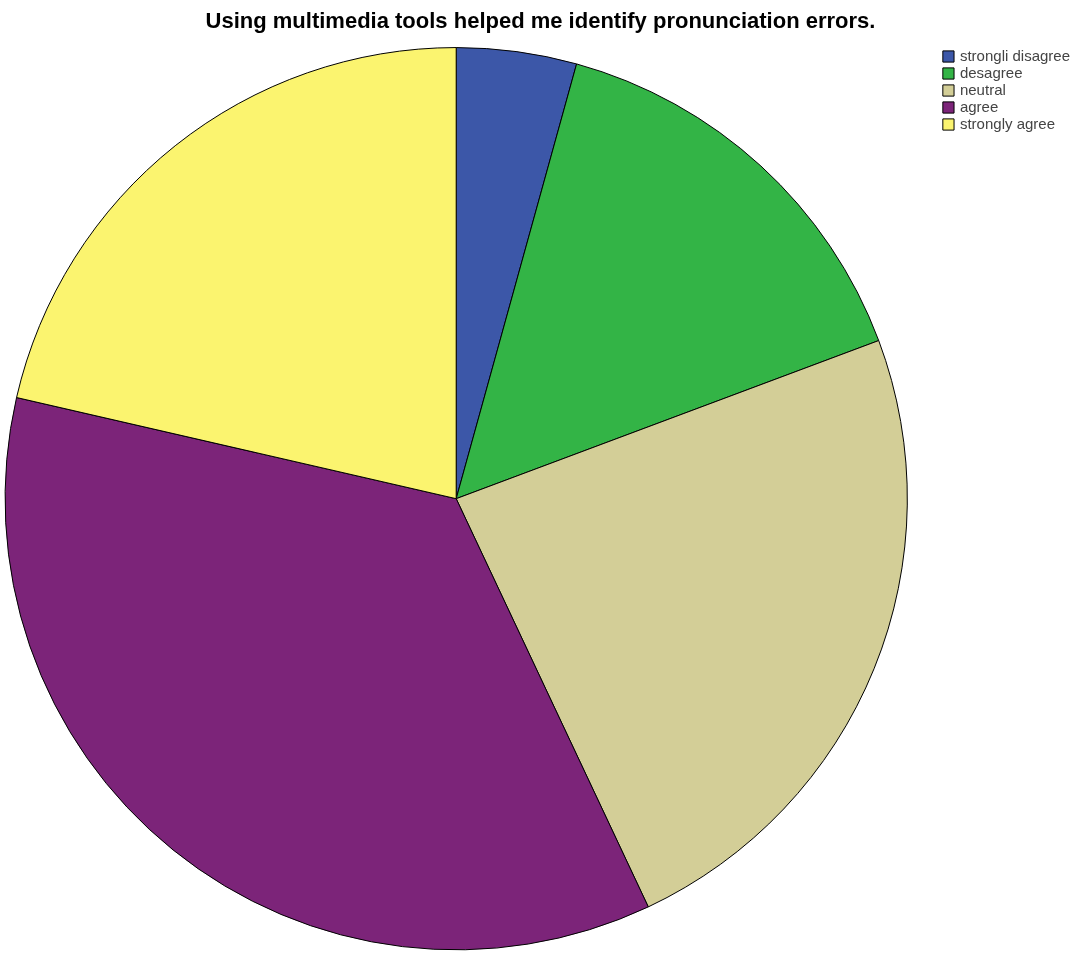  What do you see at coordinates (1014, 55) in the screenshot?
I see `legend-label: strongli disagree` at bounding box center [1014, 55].